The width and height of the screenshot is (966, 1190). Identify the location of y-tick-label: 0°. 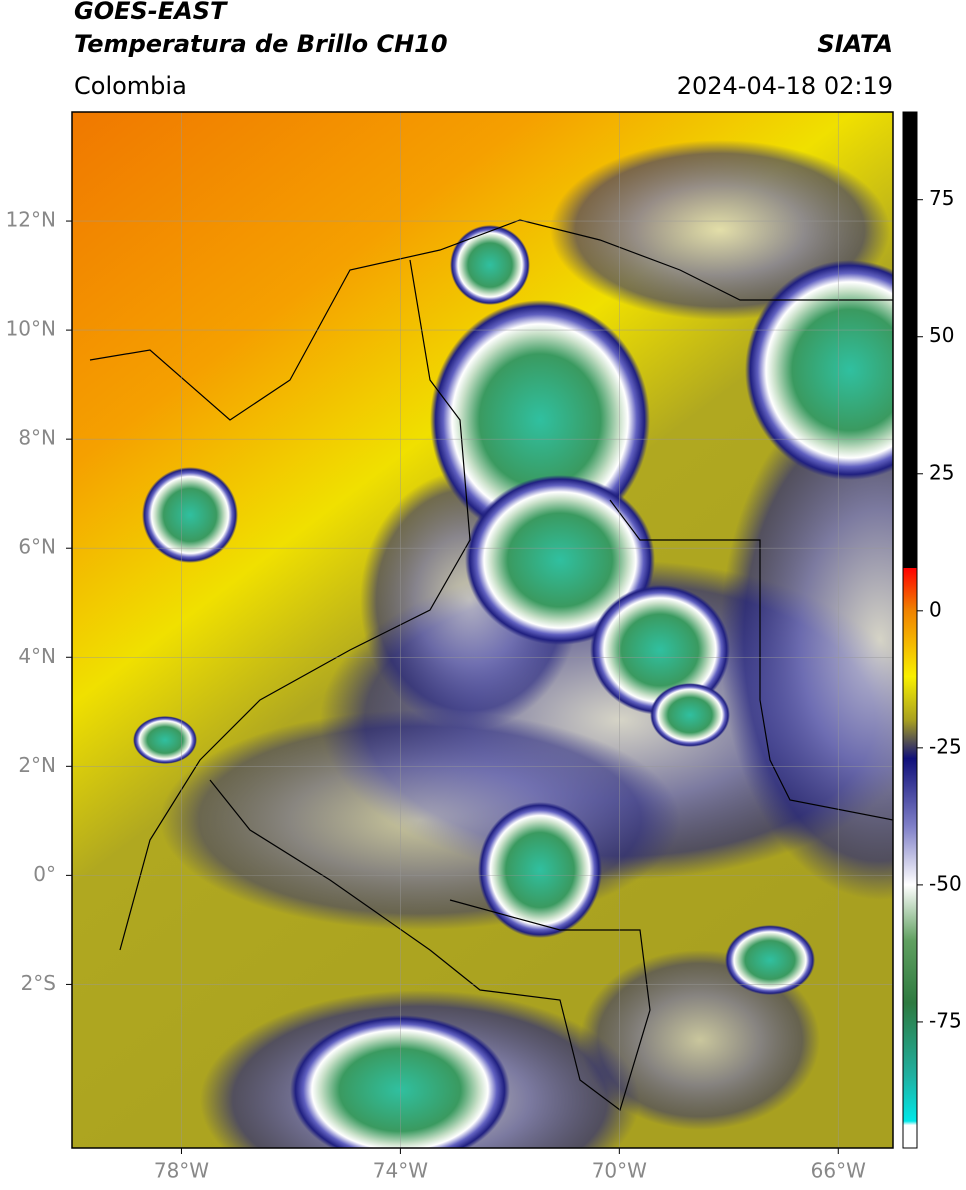
(44, 874).